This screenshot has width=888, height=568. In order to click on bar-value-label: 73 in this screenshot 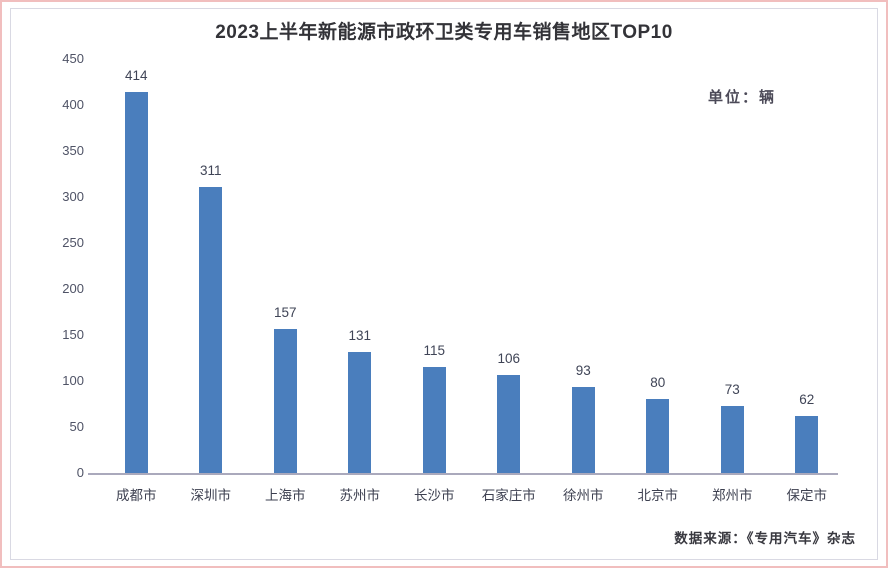, I will do `click(732, 389)`.